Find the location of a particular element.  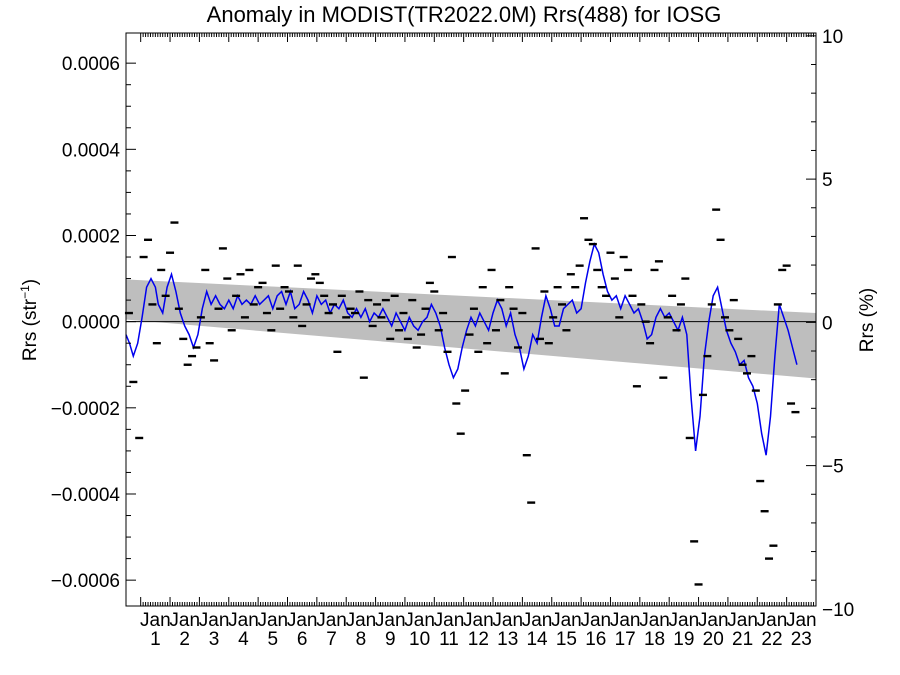

x-tick-label-year: 18 is located at coordinates (654, 639).